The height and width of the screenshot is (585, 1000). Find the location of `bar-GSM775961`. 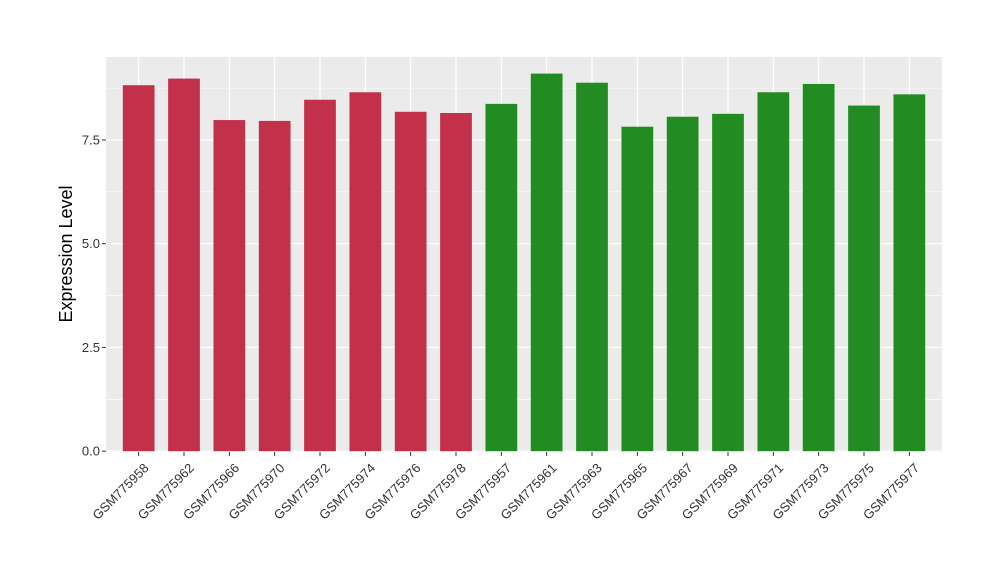

bar-GSM775961 is located at coordinates (546, 262).